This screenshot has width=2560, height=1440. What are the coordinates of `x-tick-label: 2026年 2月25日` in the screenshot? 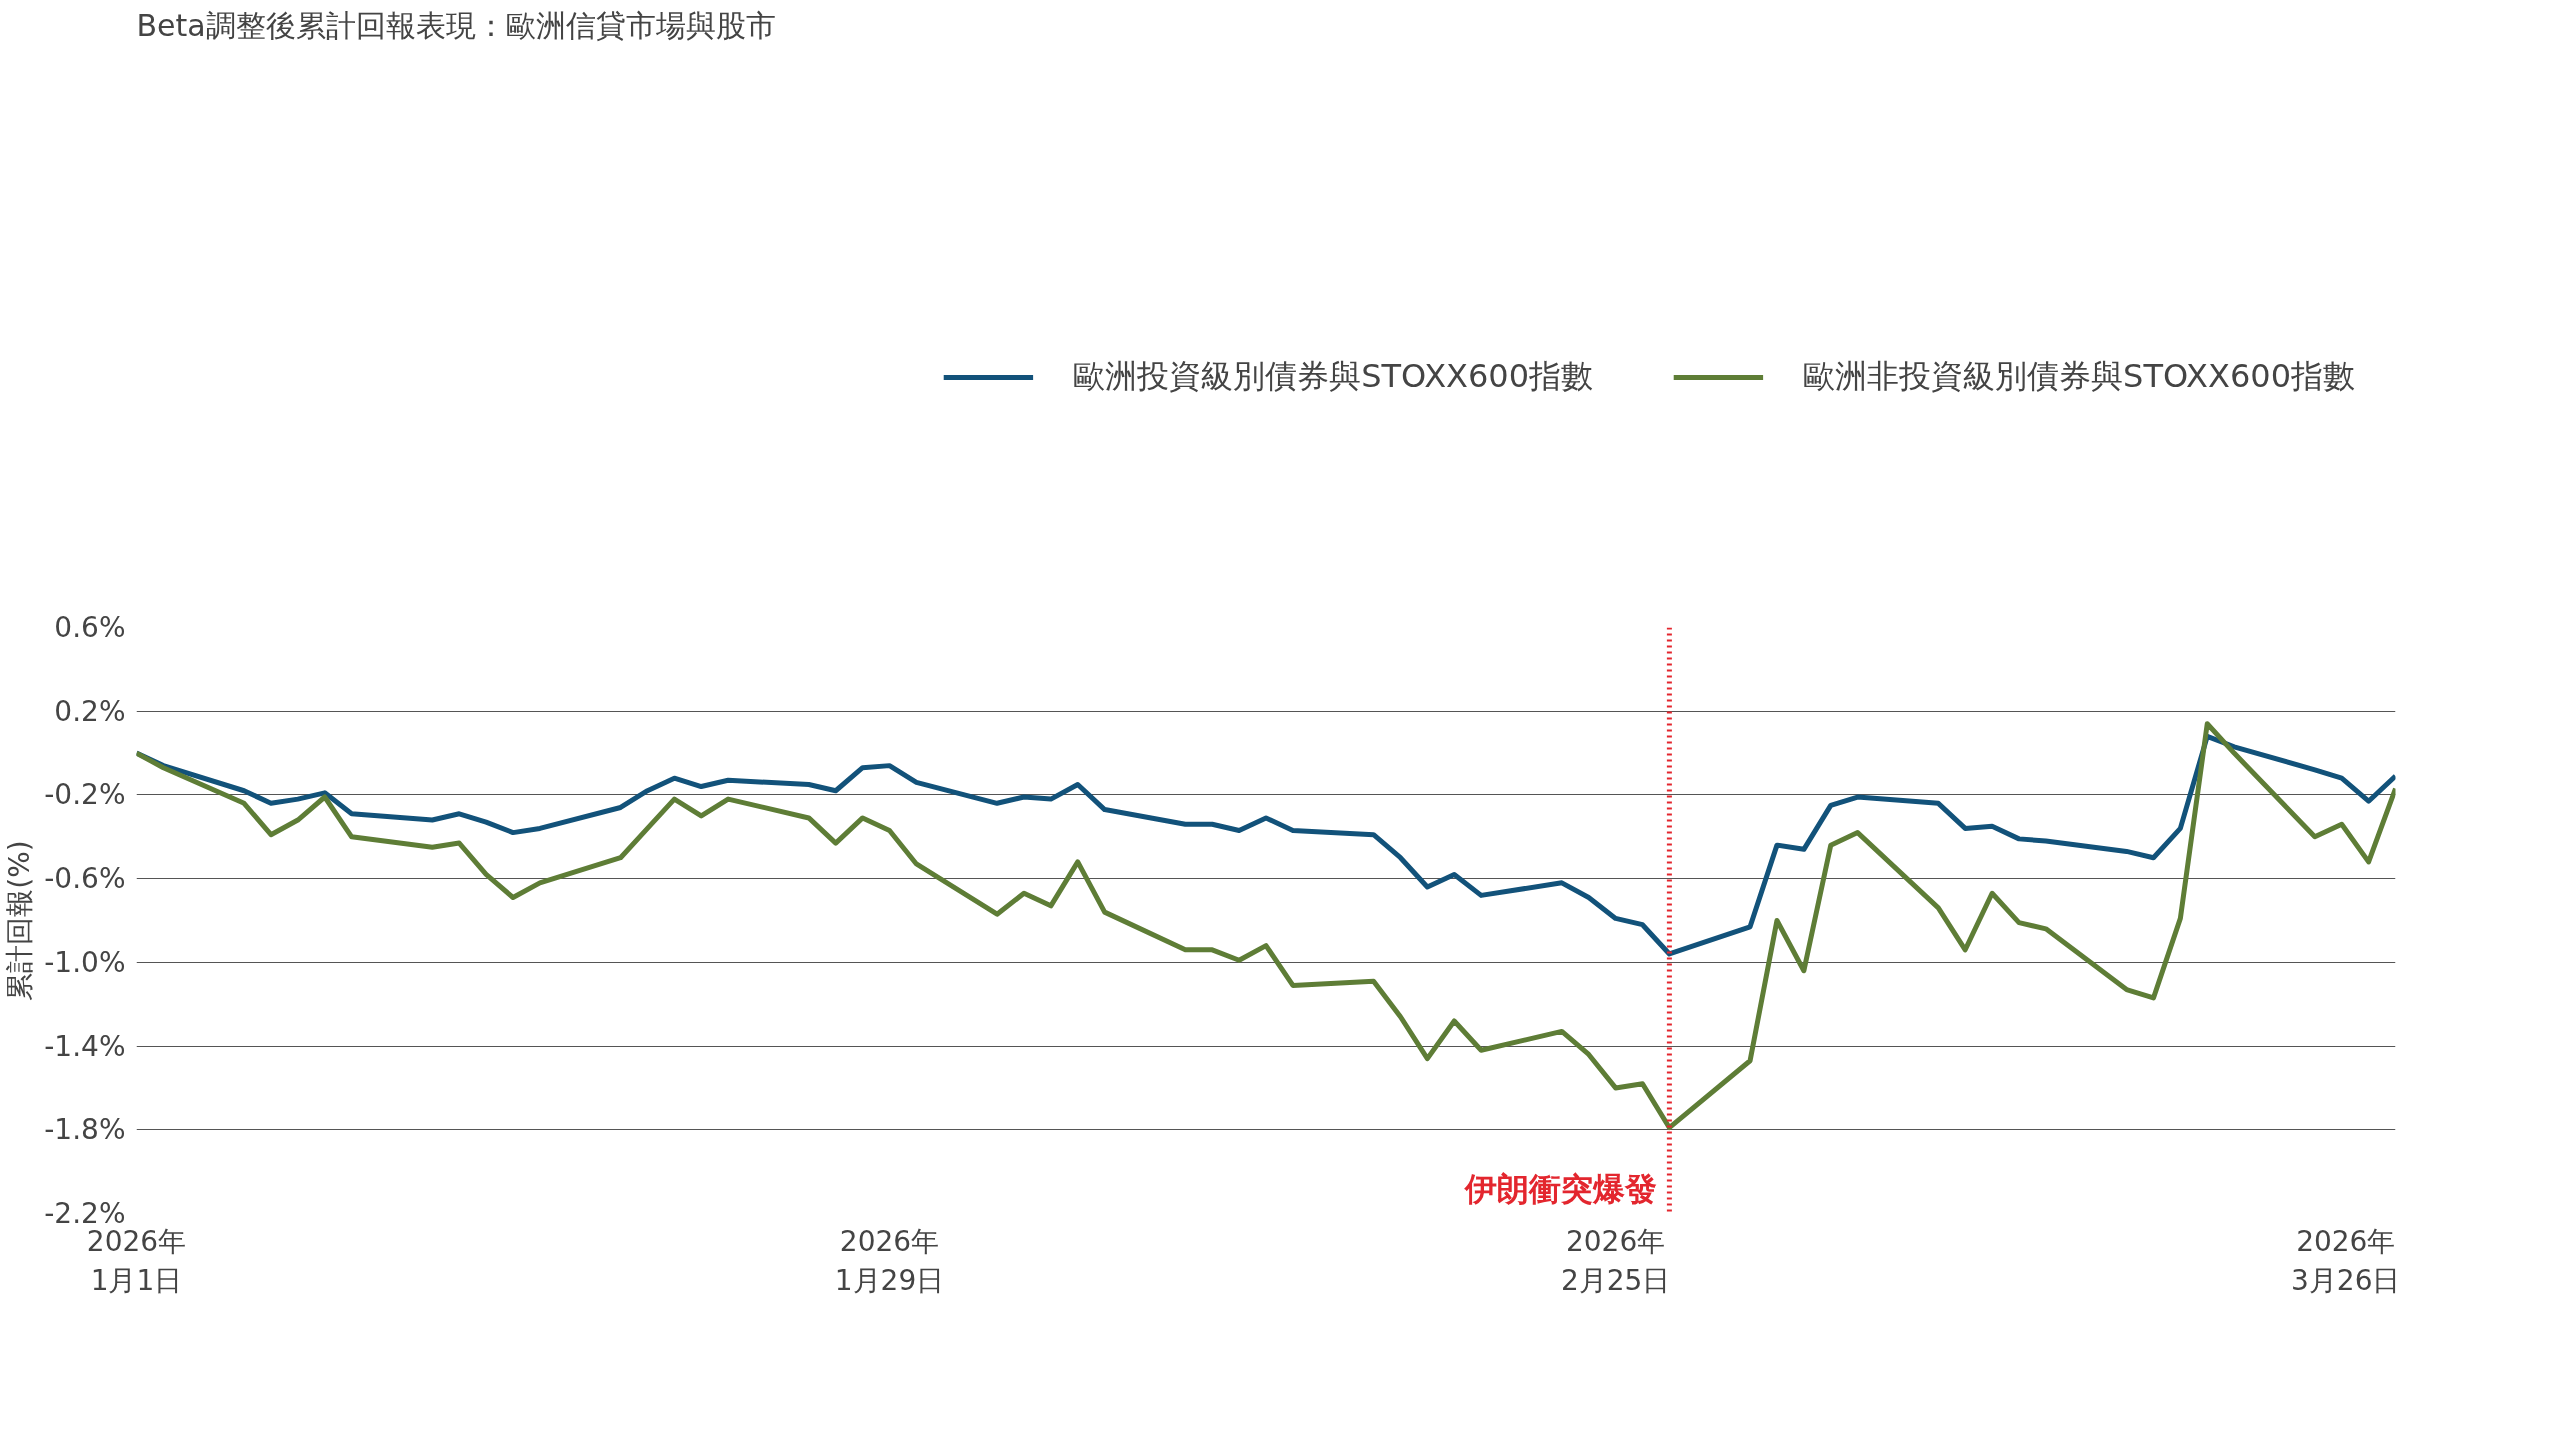 It's located at (1615, 1261).